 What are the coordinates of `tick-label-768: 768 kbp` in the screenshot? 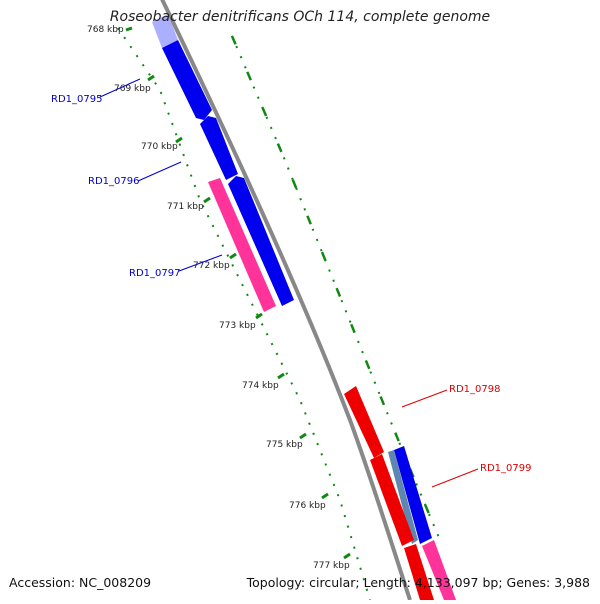 It's located at (105, 30).